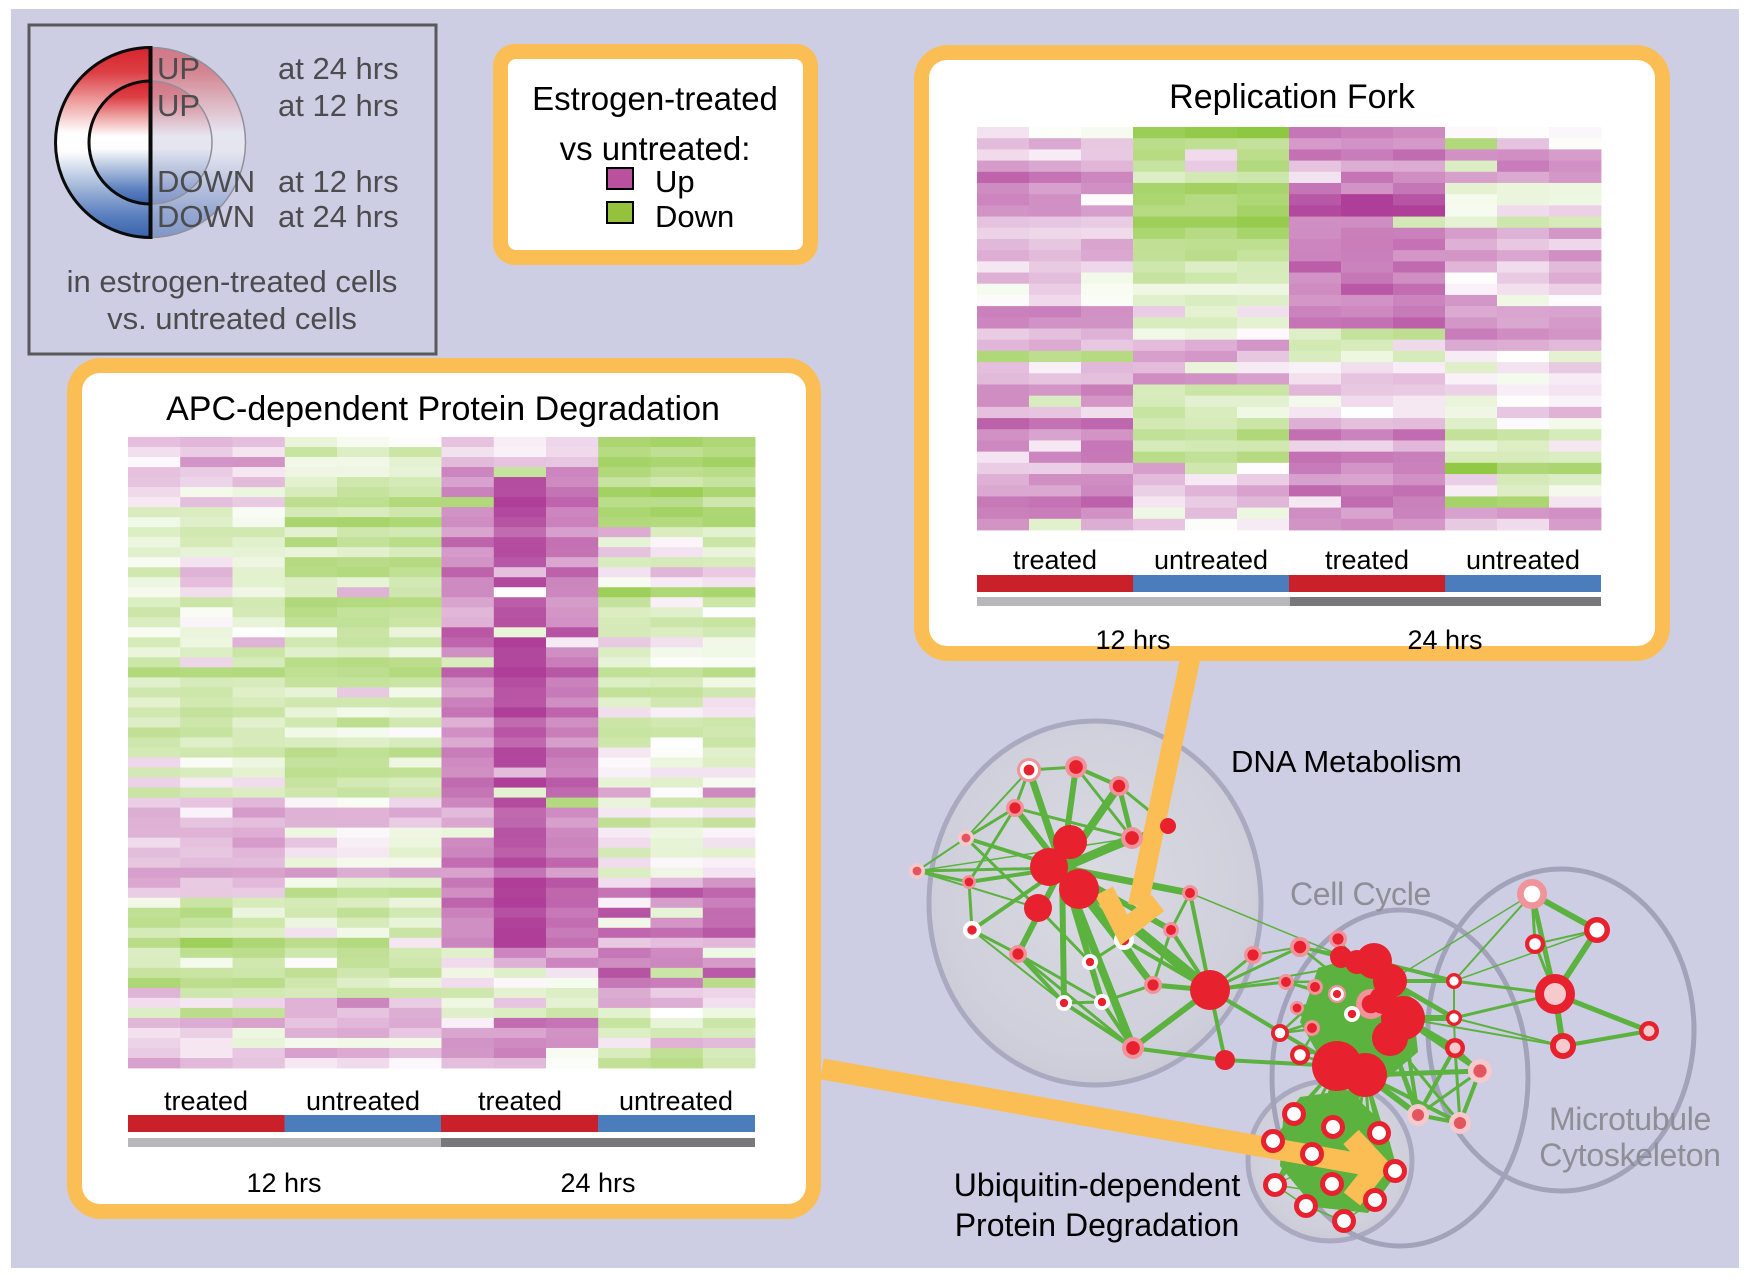 The height and width of the screenshot is (1279, 1750). I want to click on svg-text: Microtubule, so click(1630, 1119).